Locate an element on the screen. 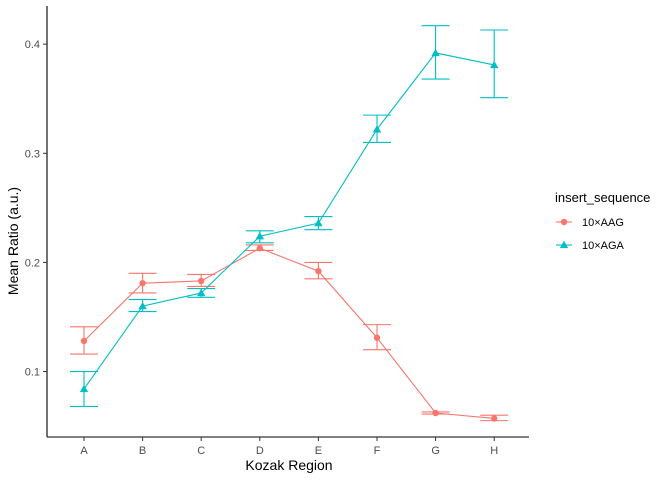  x-tick-label: B is located at coordinates (142, 451).